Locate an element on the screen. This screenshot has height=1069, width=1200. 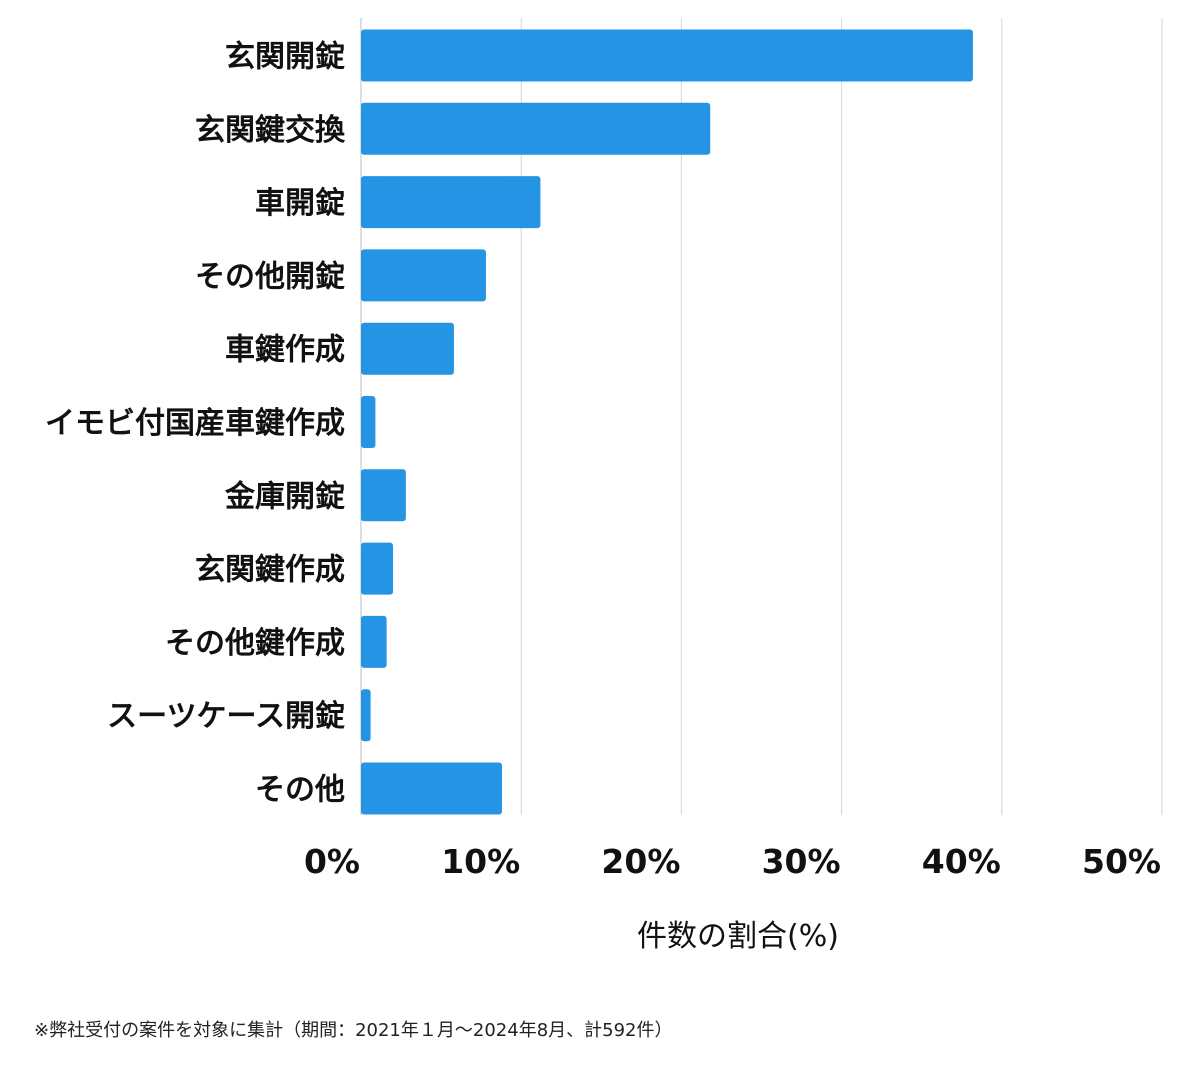
category-label: その他開錠 is located at coordinates (270, 276).